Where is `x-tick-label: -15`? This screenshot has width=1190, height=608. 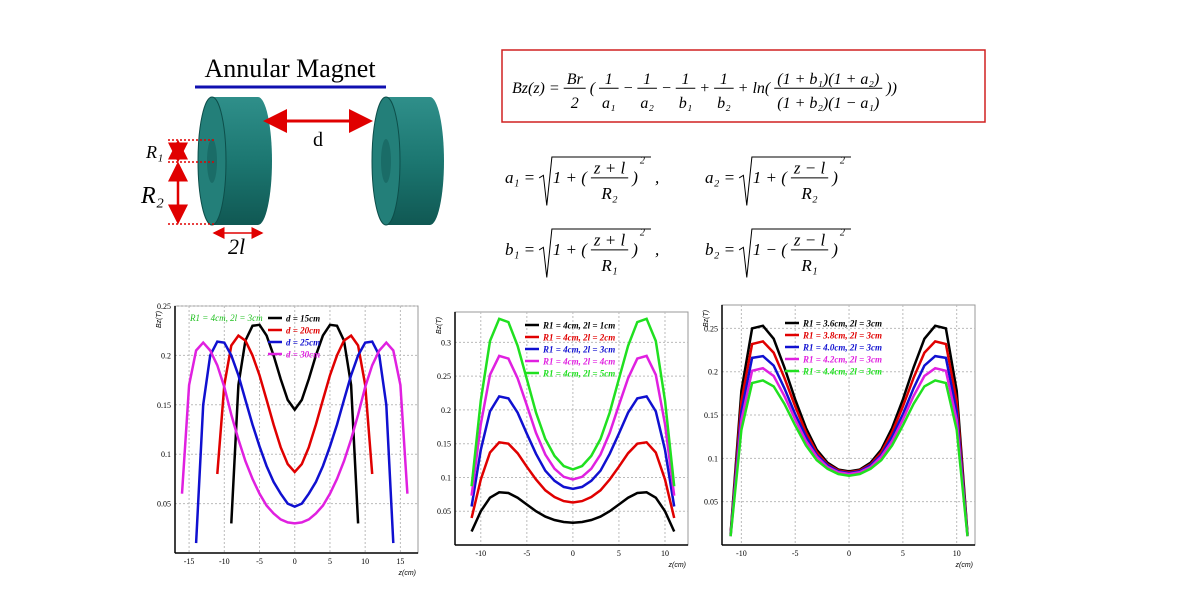
x-tick-label: -15 is located at coordinates (189, 561).